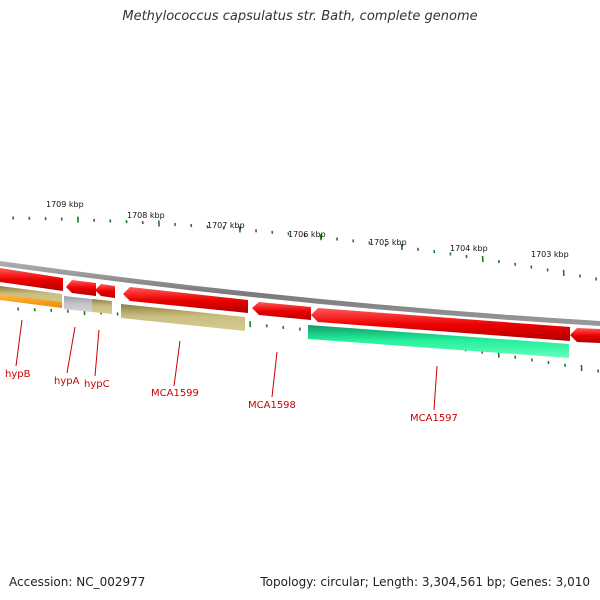  Describe the element at coordinates (175, 393) in the screenshot. I see `gene-label-MCA1599: MCA1599` at that location.